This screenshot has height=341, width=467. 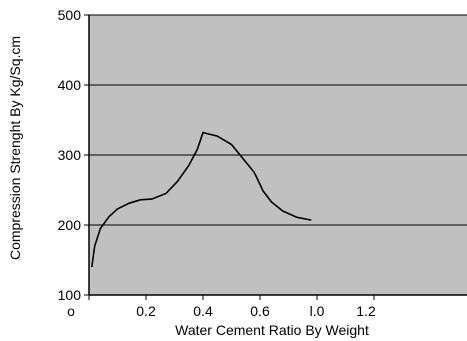 What do you see at coordinates (221, 307) in the screenshot?
I see `x-ticks: o 0.2 0.4 0.6 l.0 1.2` at bounding box center [221, 307].